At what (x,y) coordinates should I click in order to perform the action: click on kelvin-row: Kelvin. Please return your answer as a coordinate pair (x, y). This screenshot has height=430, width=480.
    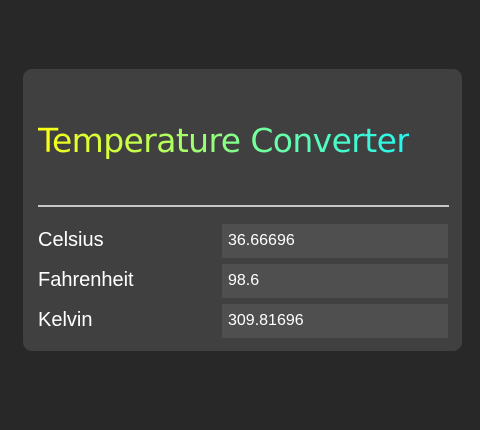
    Looking at the image, I should click on (243, 321).